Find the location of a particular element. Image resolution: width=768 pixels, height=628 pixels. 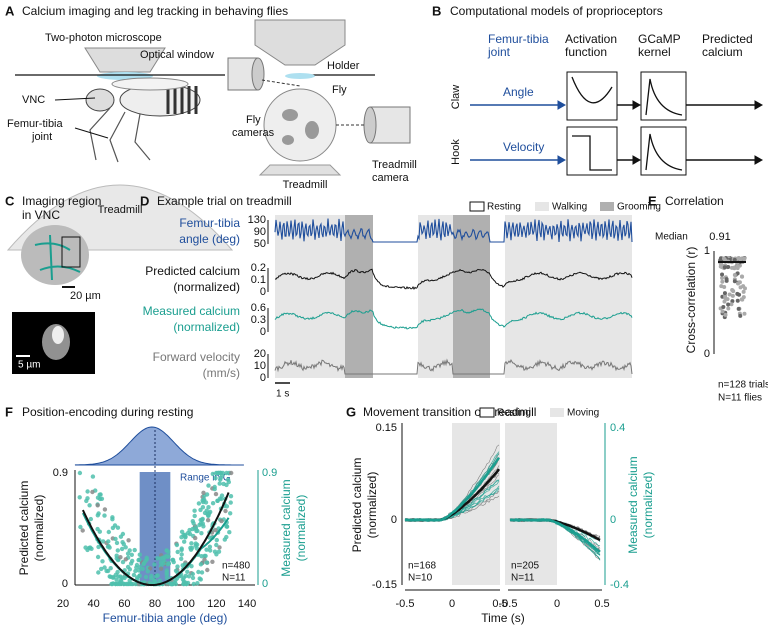

label: N=11 is located at coordinates (523, 578).